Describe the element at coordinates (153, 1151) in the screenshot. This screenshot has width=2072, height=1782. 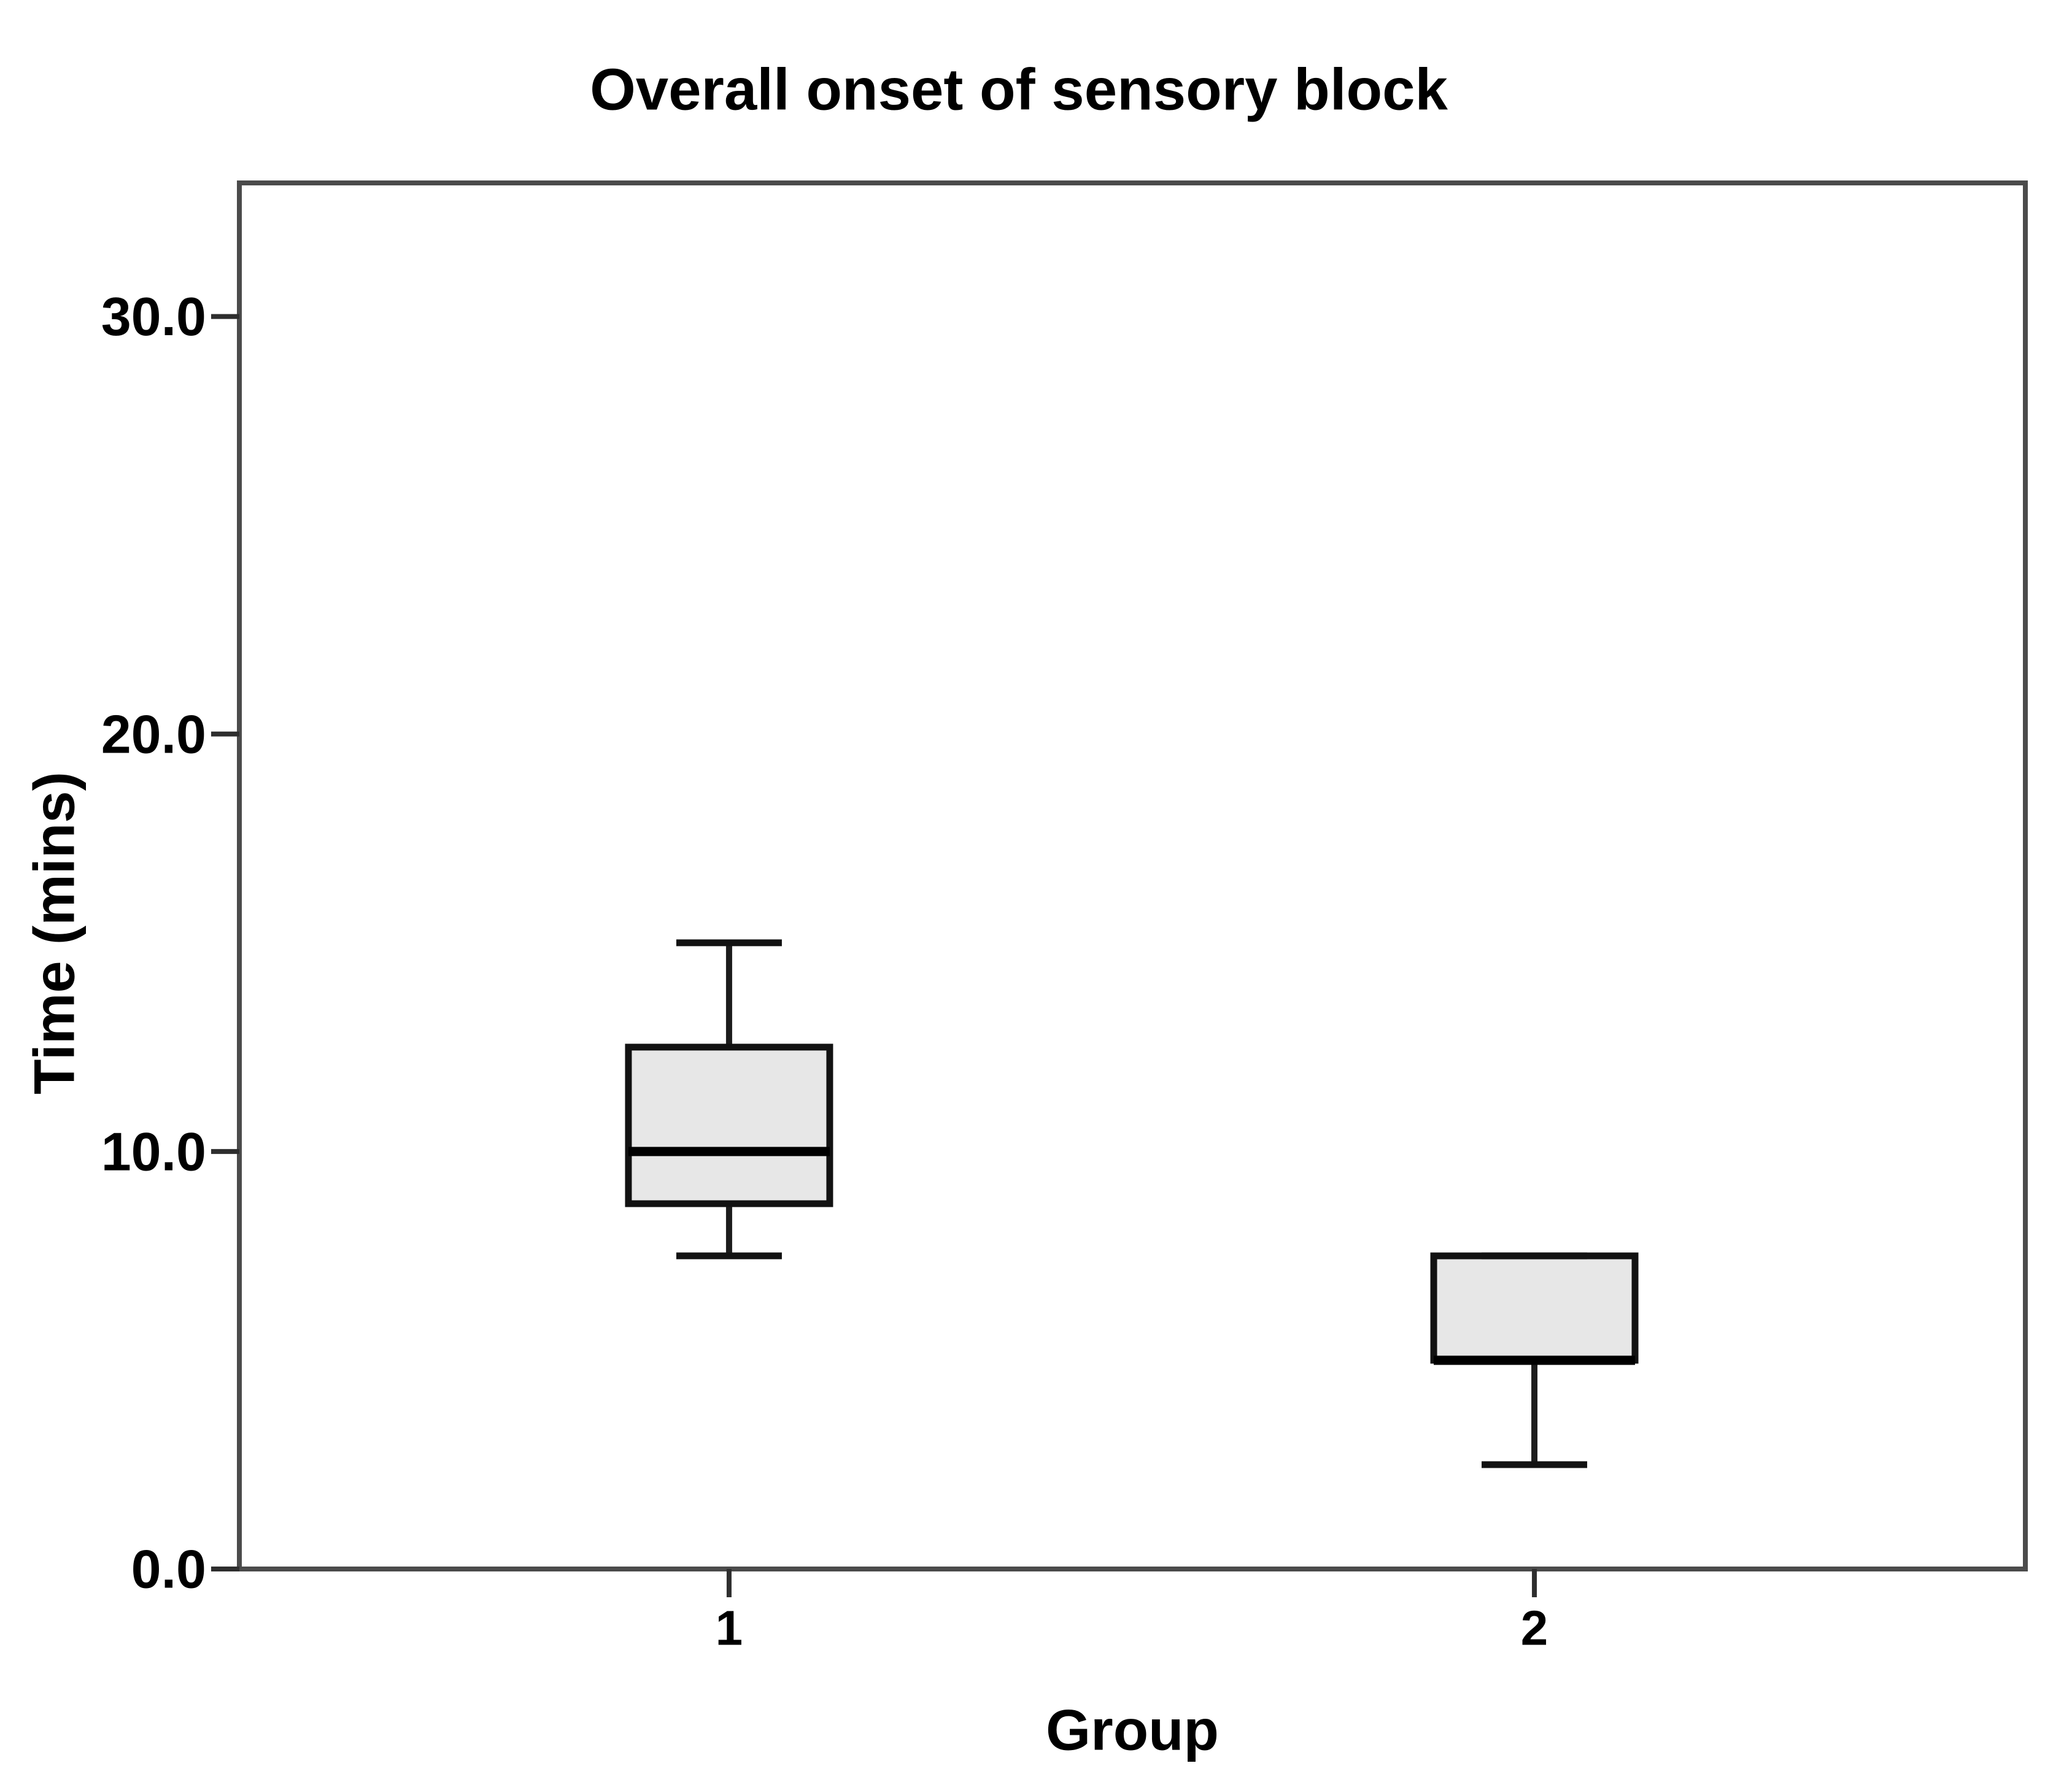
I see `y-tick-label: 10.0` at that location.